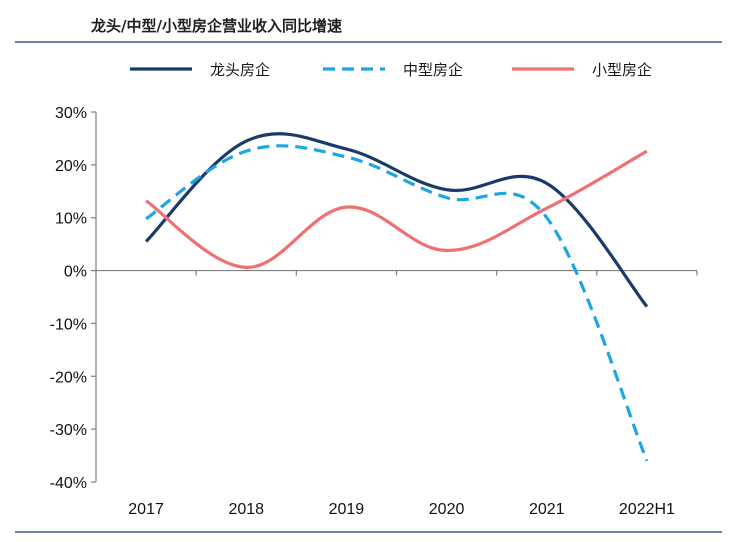 The image size is (740, 542). I want to click on y-tick-label: 20%, so click(71, 166).